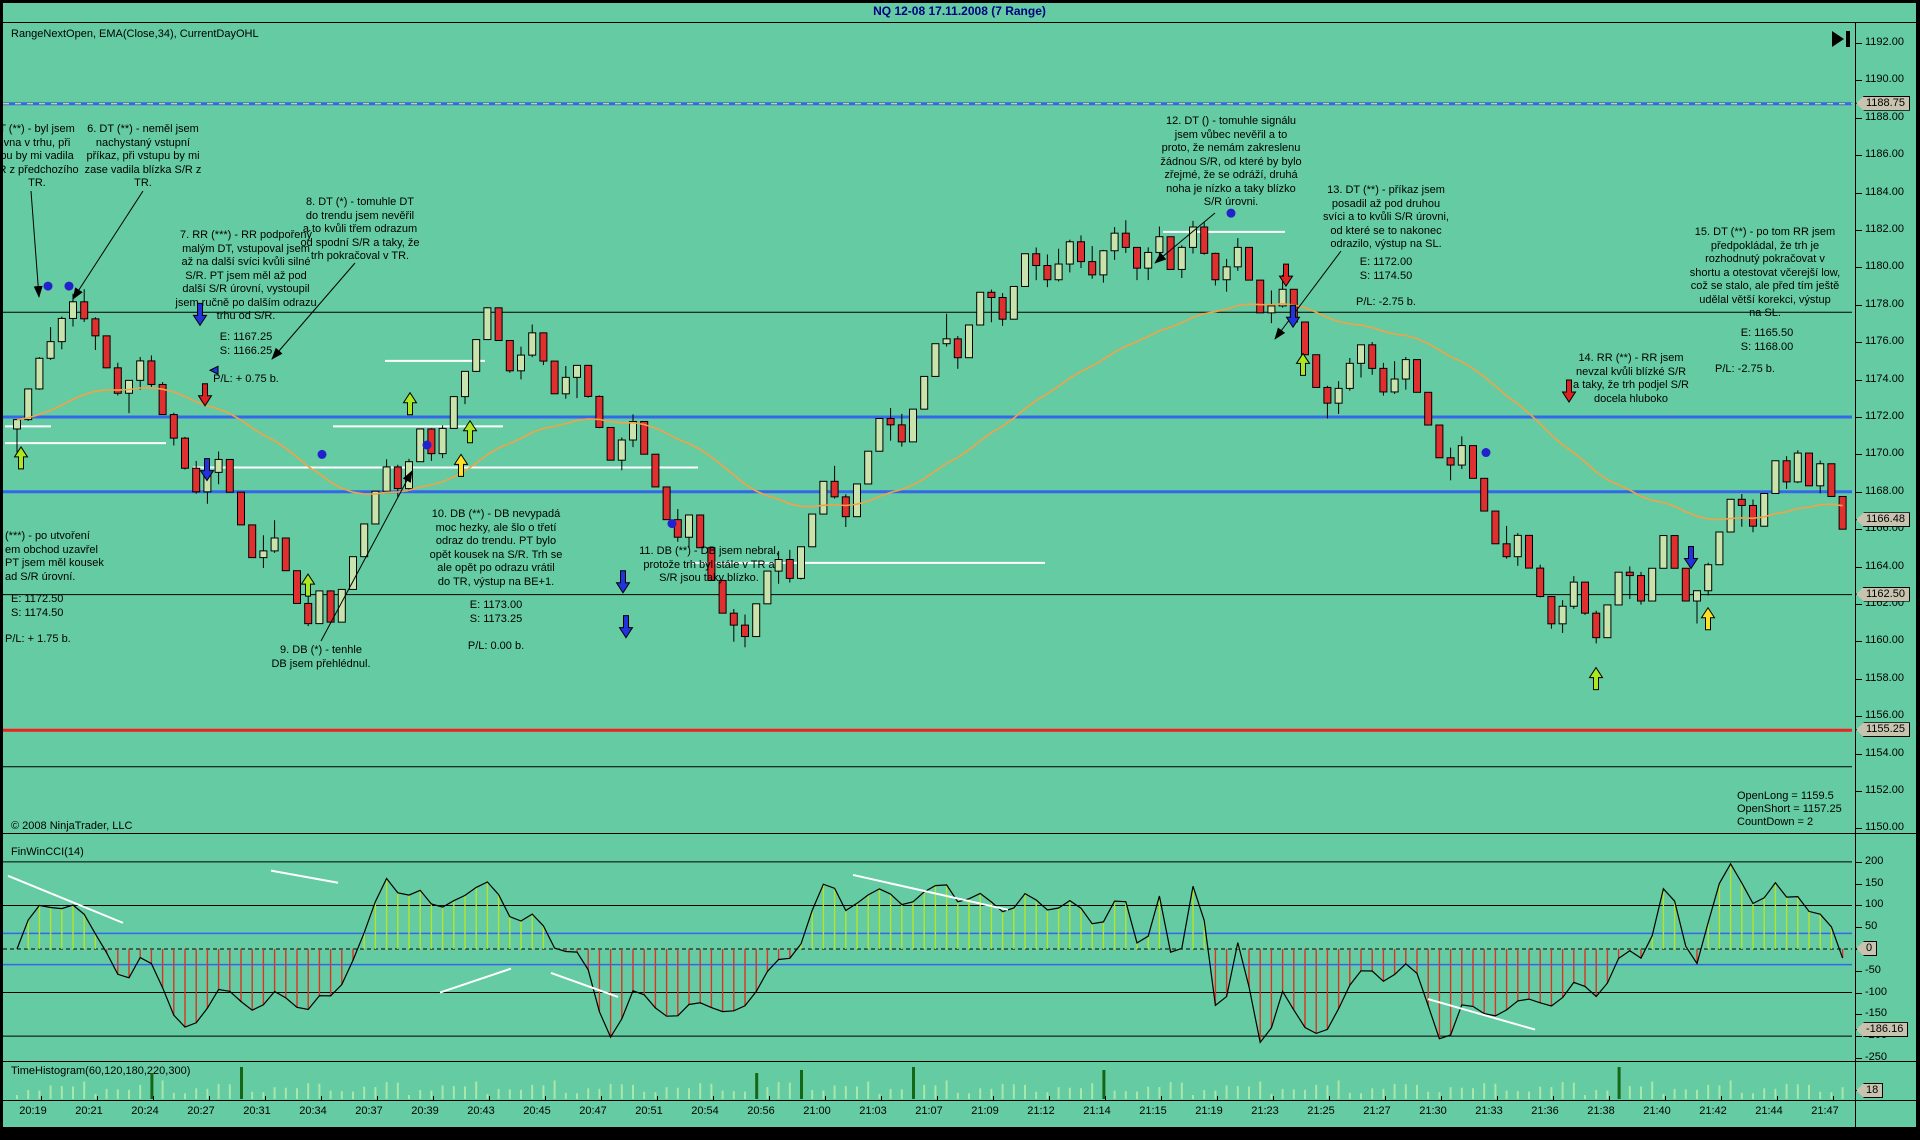 The width and height of the screenshot is (1920, 1140). Describe the element at coordinates (1874, 860) in the screenshot. I see `cci-axis-label: 200` at that location.